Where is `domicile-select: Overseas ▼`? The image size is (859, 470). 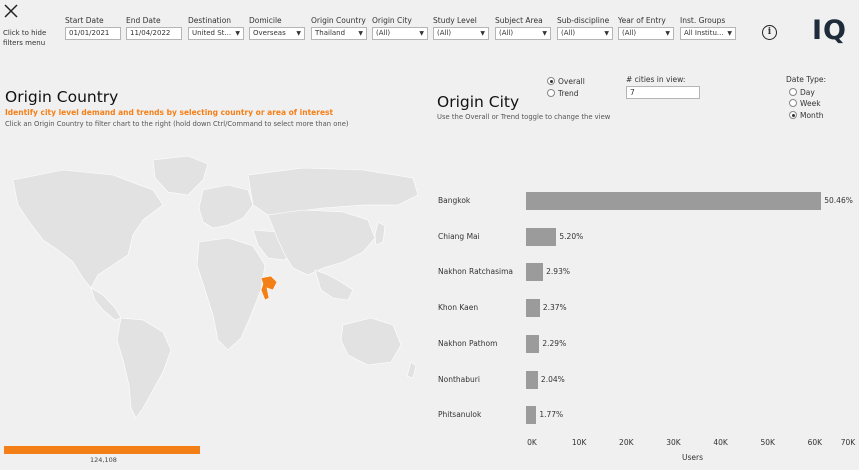 domicile-select: Overseas ▼ is located at coordinates (277, 33).